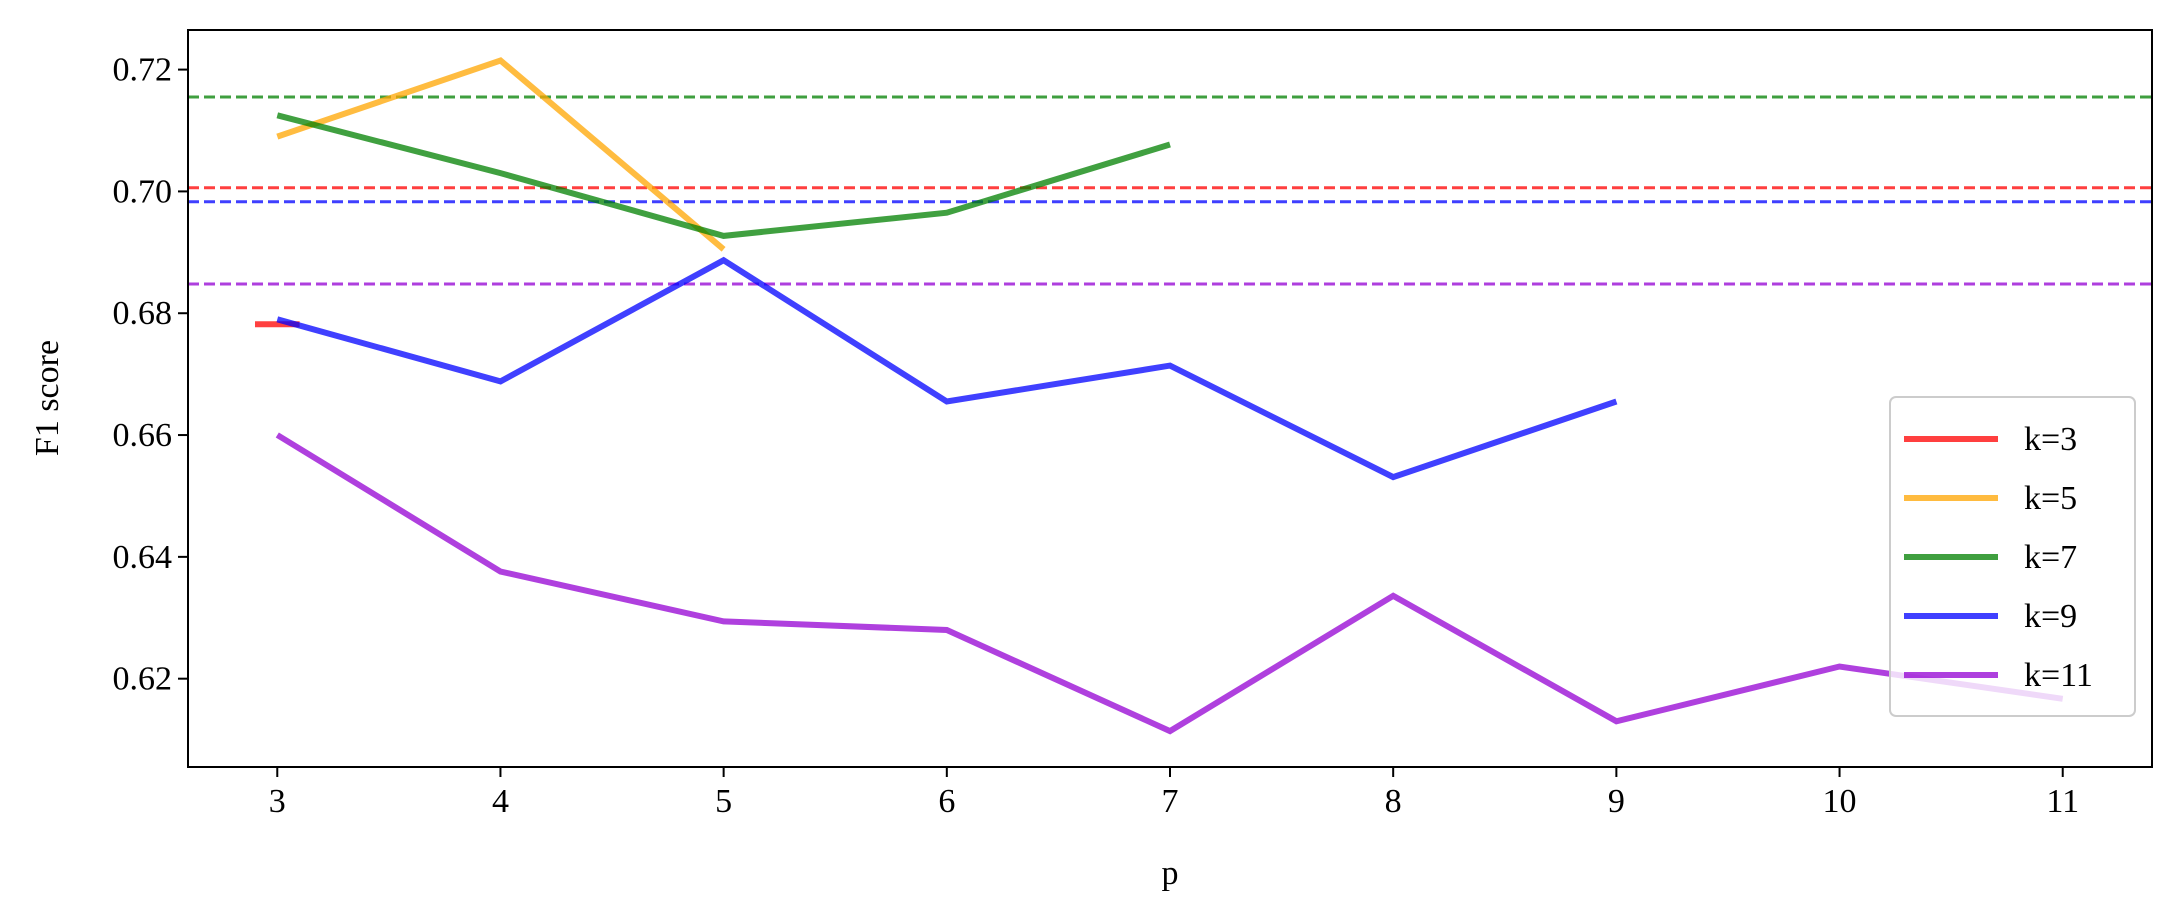 Image resolution: width=2169 pixels, height=916 pixels. I want to click on x-tick-label: 11, so click(2062, 801).